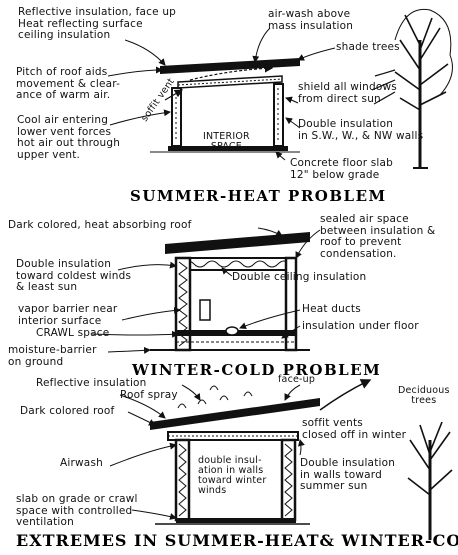 The image size is (458, 555). I want to click on title-extremes: EXTREMES IN SUMMER-HEAT& WINTER-COLD, so click(237, 540).